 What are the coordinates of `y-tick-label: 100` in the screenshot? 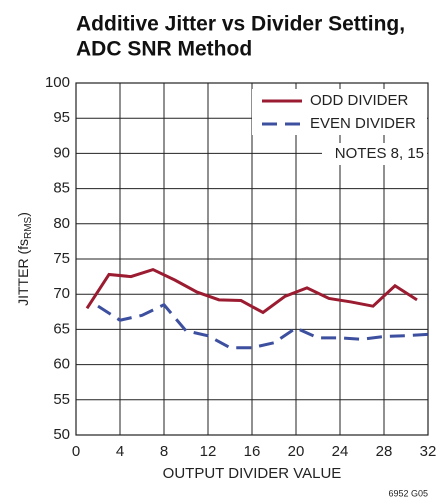 It's located at (57, 82).